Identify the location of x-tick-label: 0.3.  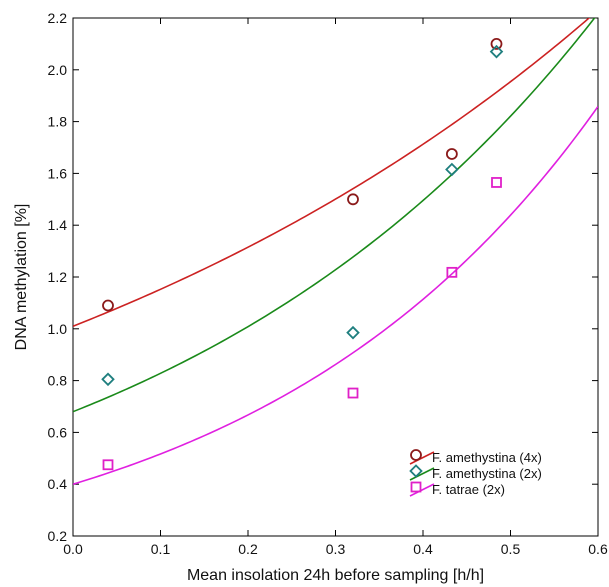
(336, 549).